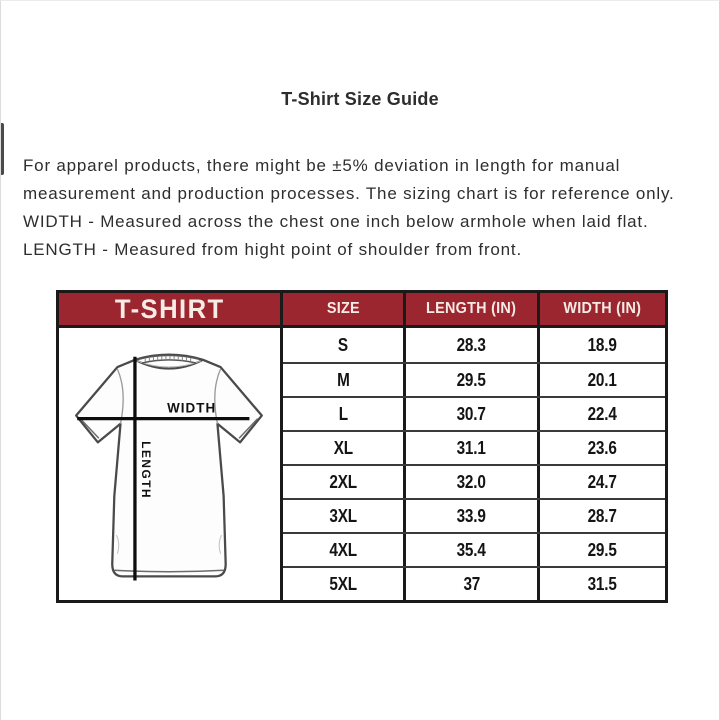 Image resolution: width=720 pixels, height=720 pixels. What do you see at coordinates (343, 515) in the screenshot?
I see `size-cell: 3XL` at bounding box center [343, 515].